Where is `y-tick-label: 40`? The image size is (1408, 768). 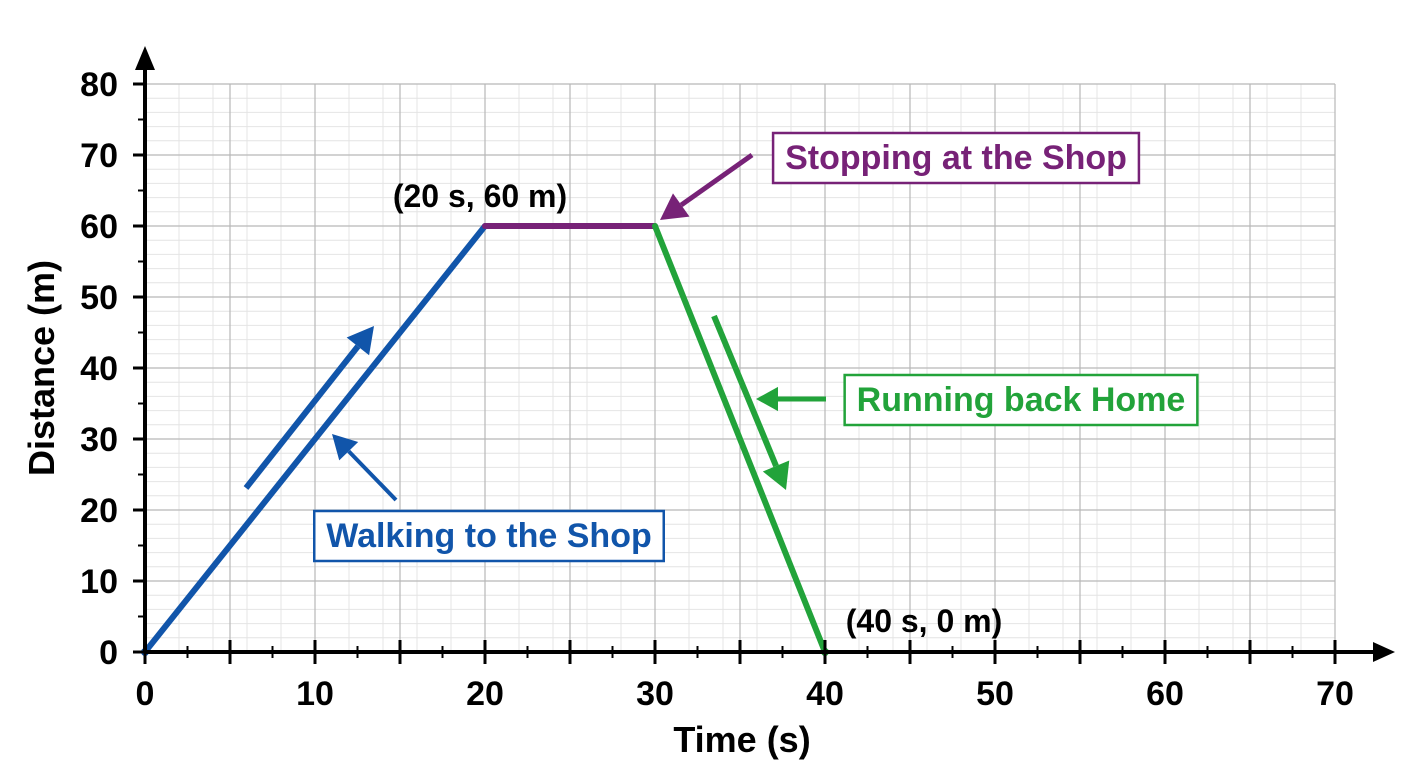
y-tick-label: 40 is located at coordinates (99, 369).